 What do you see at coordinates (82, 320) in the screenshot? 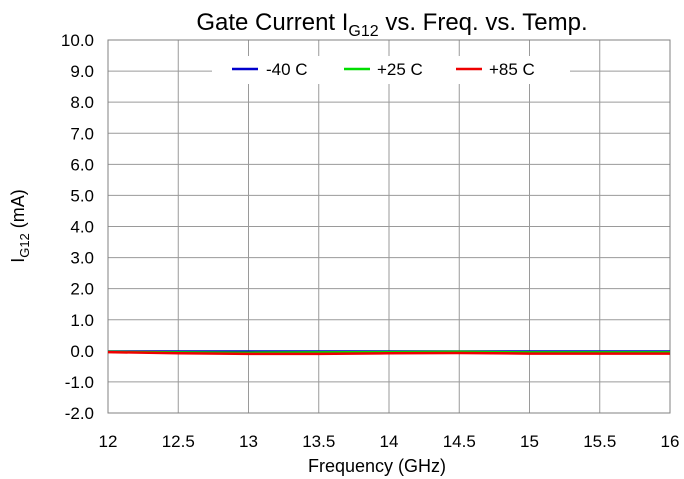
I see `y-tick-label: 1.0` at bounding box center [82, 320].